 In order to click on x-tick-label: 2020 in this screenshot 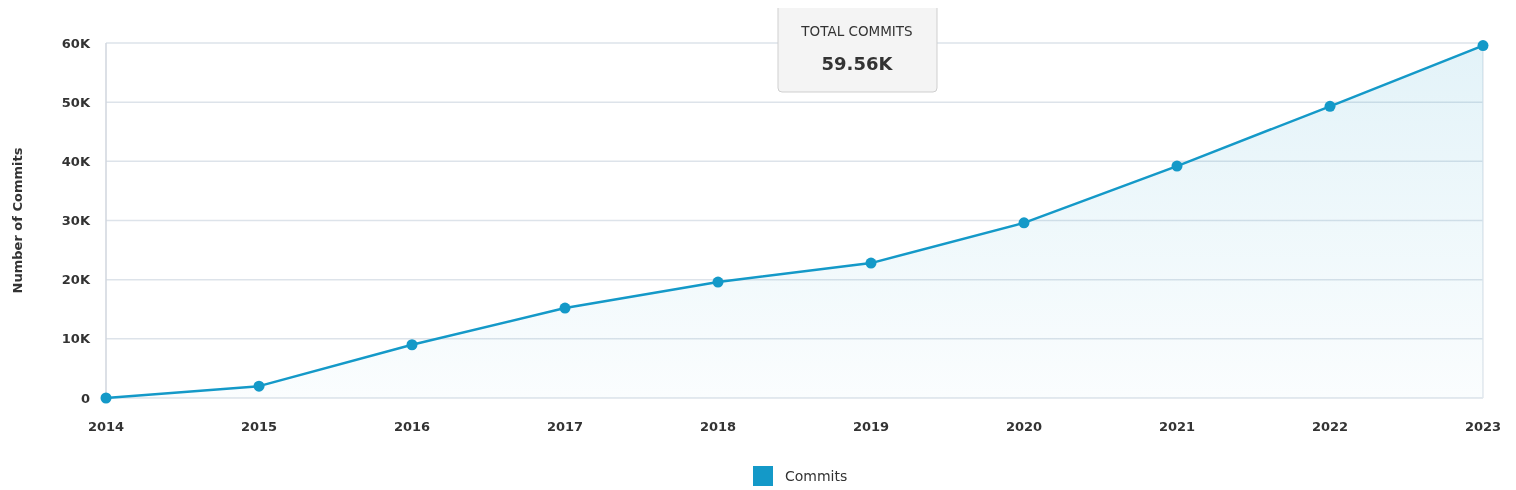, I will do `click(1024, 426)`.